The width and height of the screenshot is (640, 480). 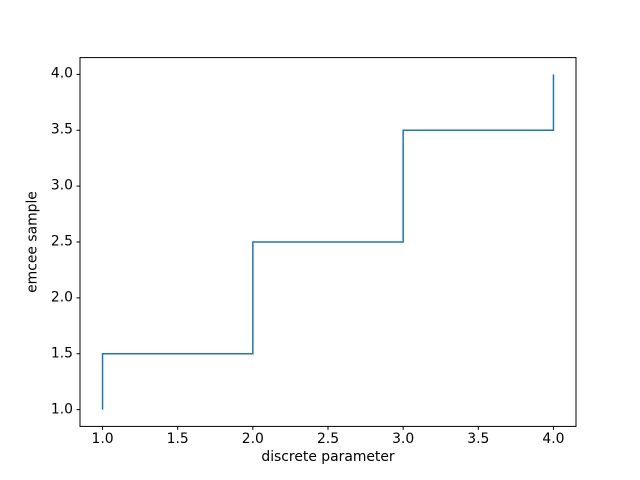 What do you see at coordinates (328, 457) in the screenshot?
I see `x-axis-label: discrete parameter` at bounding box center [328, 457].